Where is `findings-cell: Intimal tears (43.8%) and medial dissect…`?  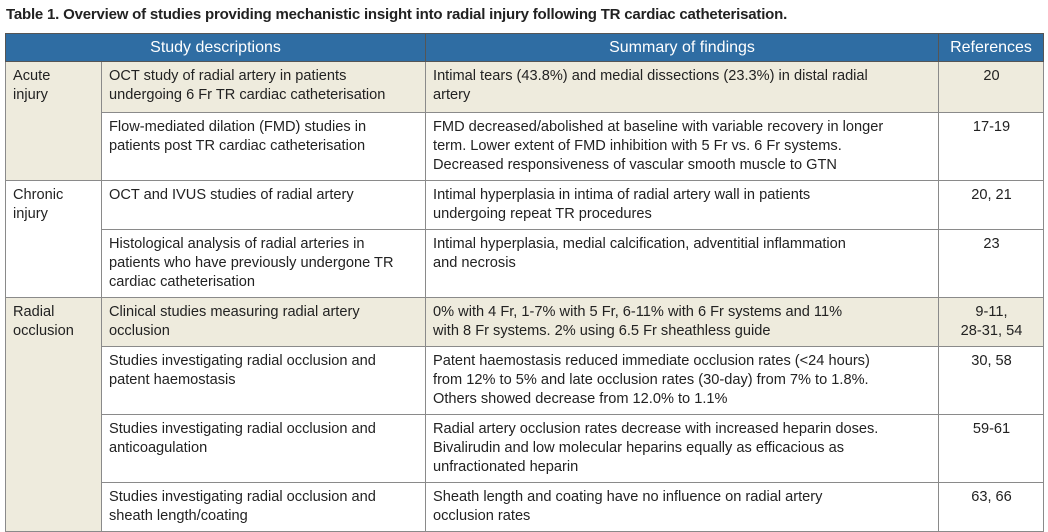 findings-cell: Intimal tears (43.8%) and medial dissect… is located at coordinates (682, 87).